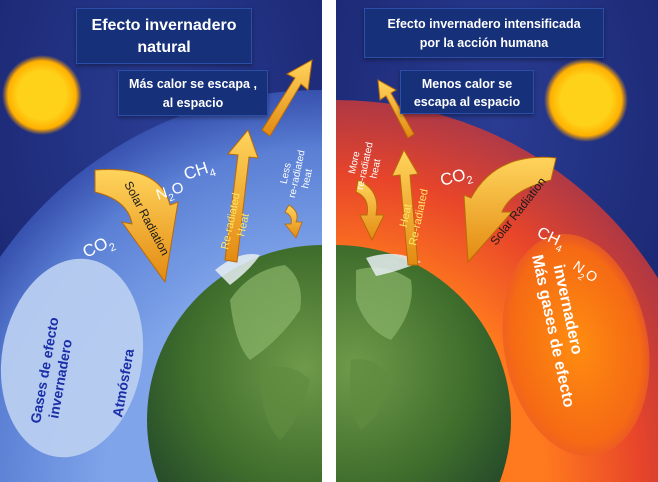 The width and height of the screenshot is (658, 482). I want to click on natural-subtitle-box: Más calor se escapa , al espacio, so click(193, 93).